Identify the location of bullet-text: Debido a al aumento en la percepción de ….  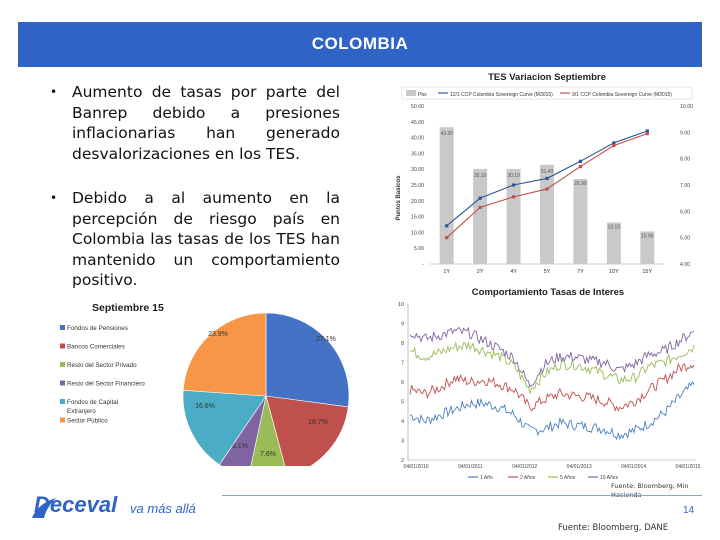
(206, 239).